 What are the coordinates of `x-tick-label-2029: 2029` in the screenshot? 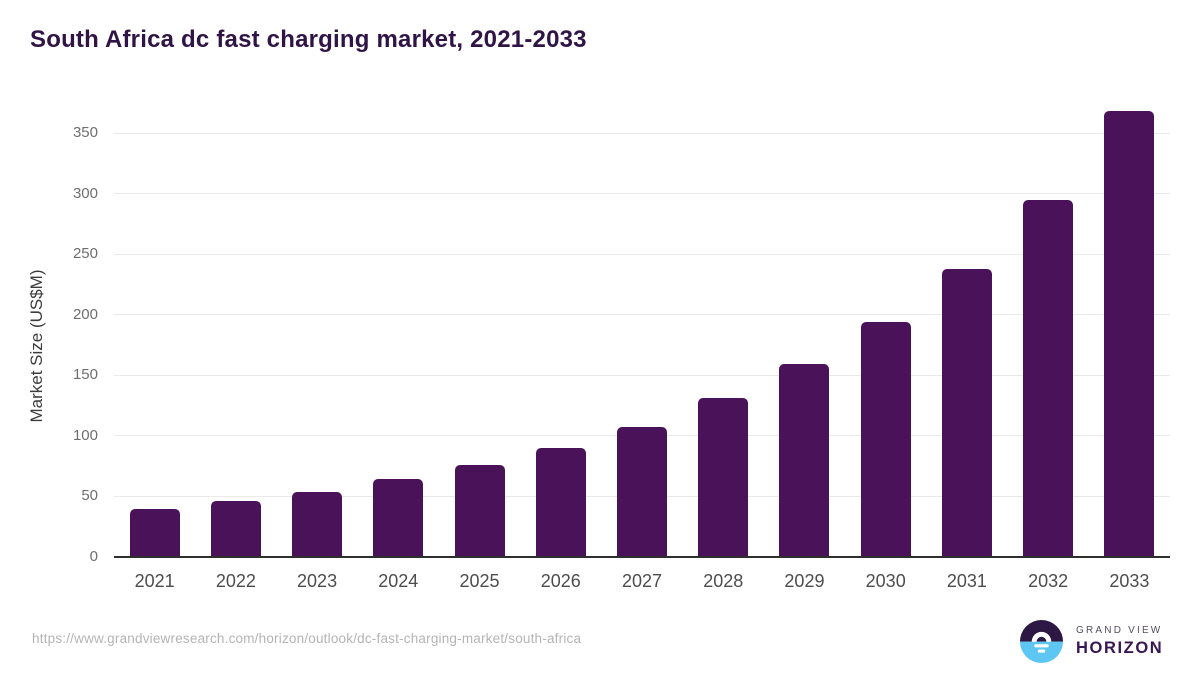 It's located at (804, 581).